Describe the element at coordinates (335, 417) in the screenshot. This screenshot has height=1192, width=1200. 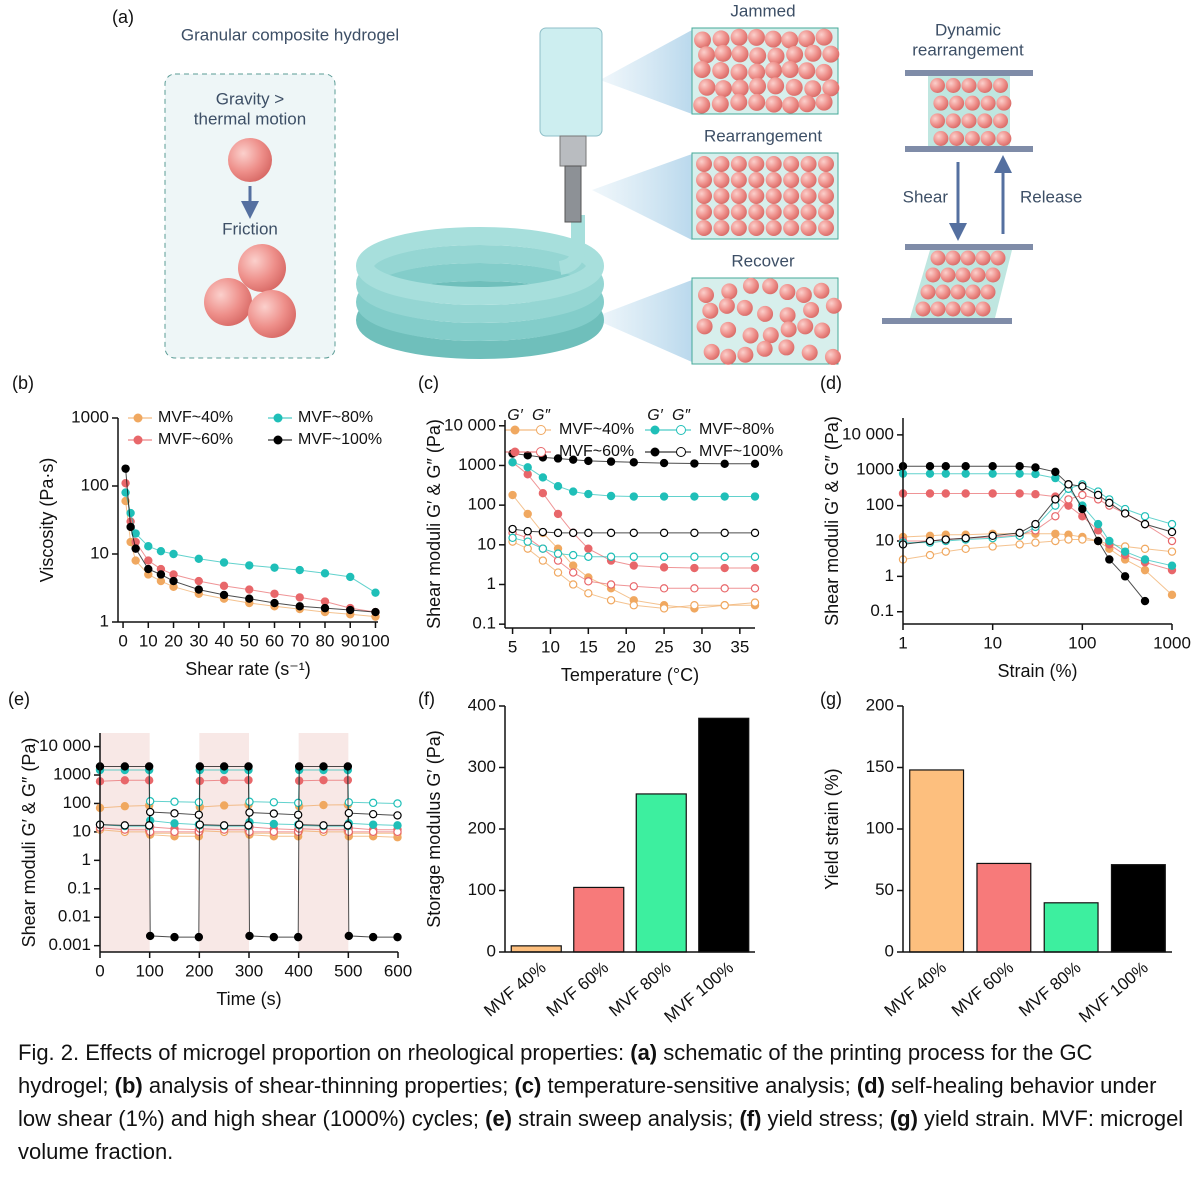
I see `legend-label: MVF~80%` at that location.